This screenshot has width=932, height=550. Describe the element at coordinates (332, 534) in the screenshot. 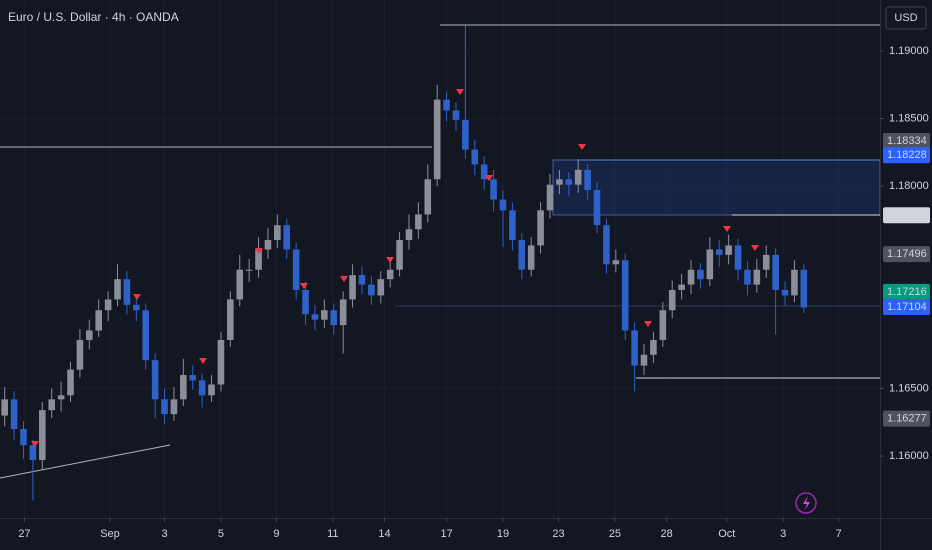

I see `x-tick-label: 11` at that location.